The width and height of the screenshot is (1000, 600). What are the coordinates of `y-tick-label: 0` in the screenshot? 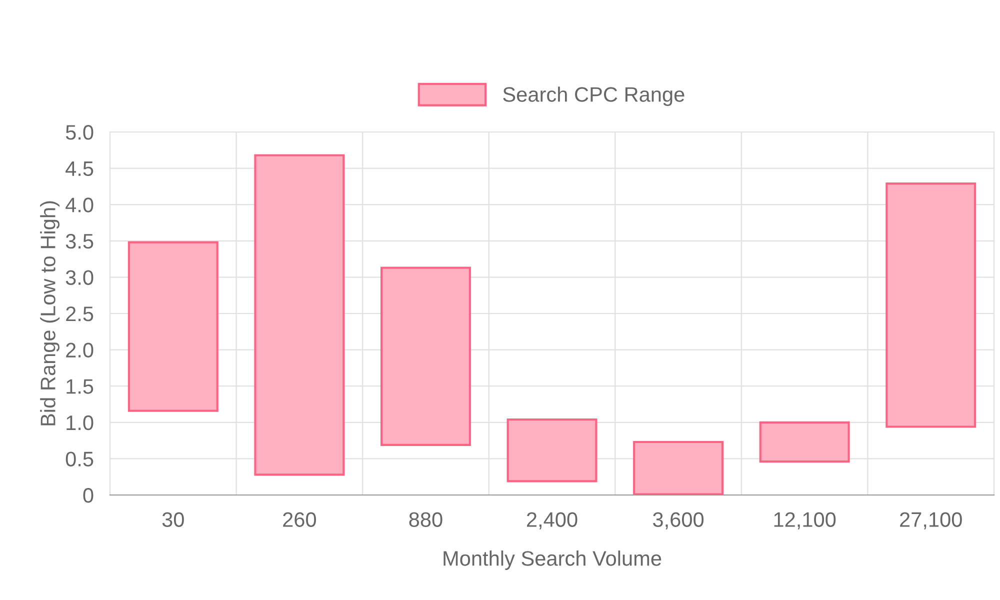 It's located at (88, 495).